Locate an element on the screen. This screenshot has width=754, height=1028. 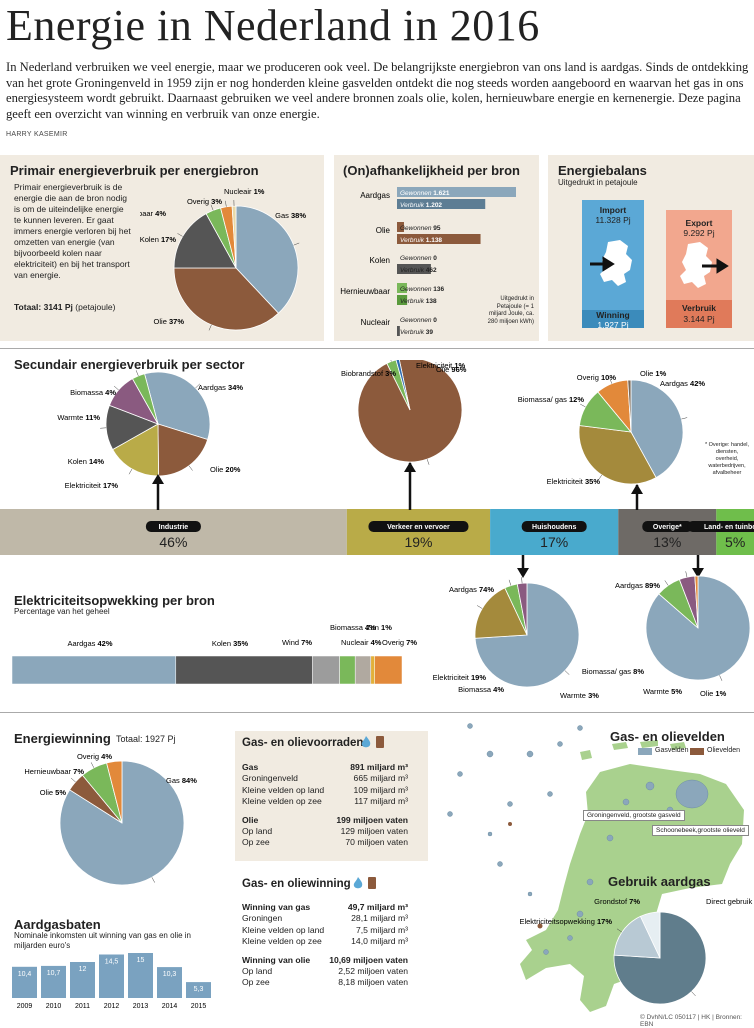
export-label: Export is located at coordinates (699, 223).